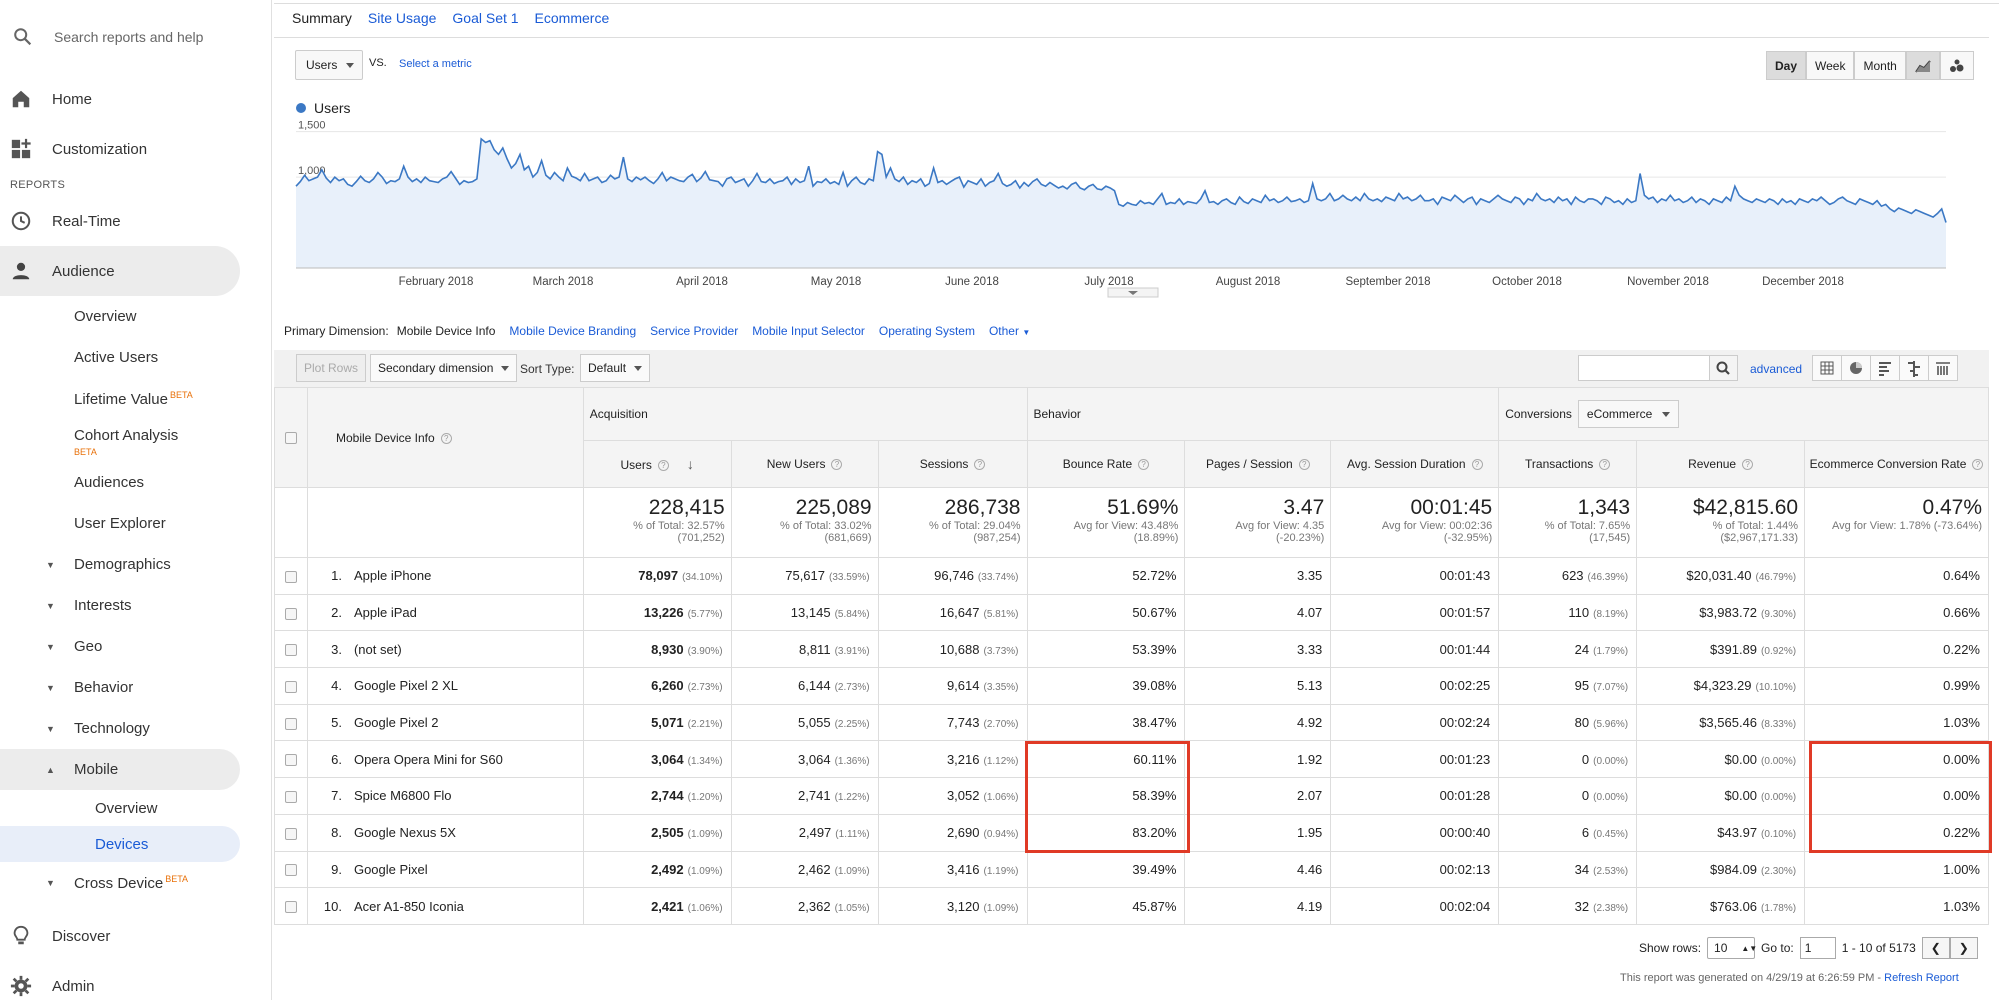  I want to click on device-name-link: Google Pixel, so click(390, 869).